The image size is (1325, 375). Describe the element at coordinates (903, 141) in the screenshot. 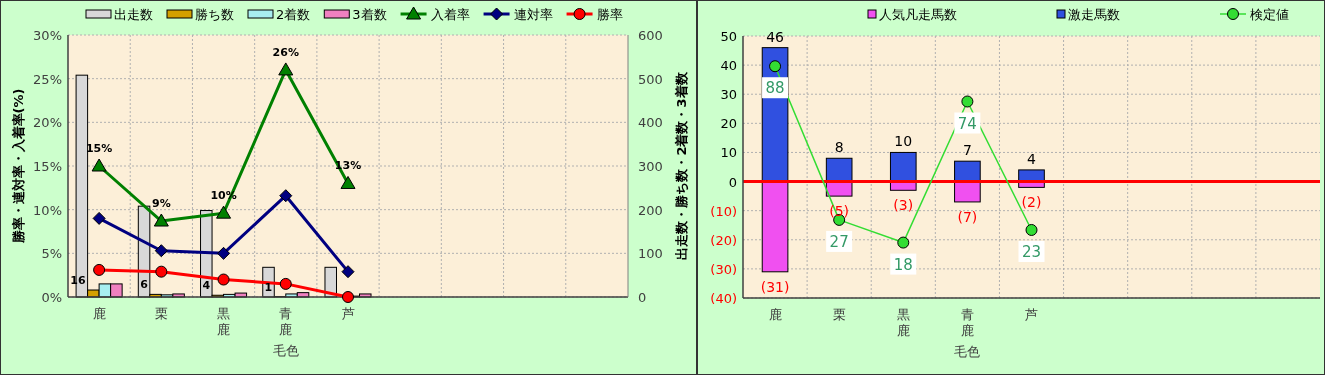

I see `data-label: 10` at that location.